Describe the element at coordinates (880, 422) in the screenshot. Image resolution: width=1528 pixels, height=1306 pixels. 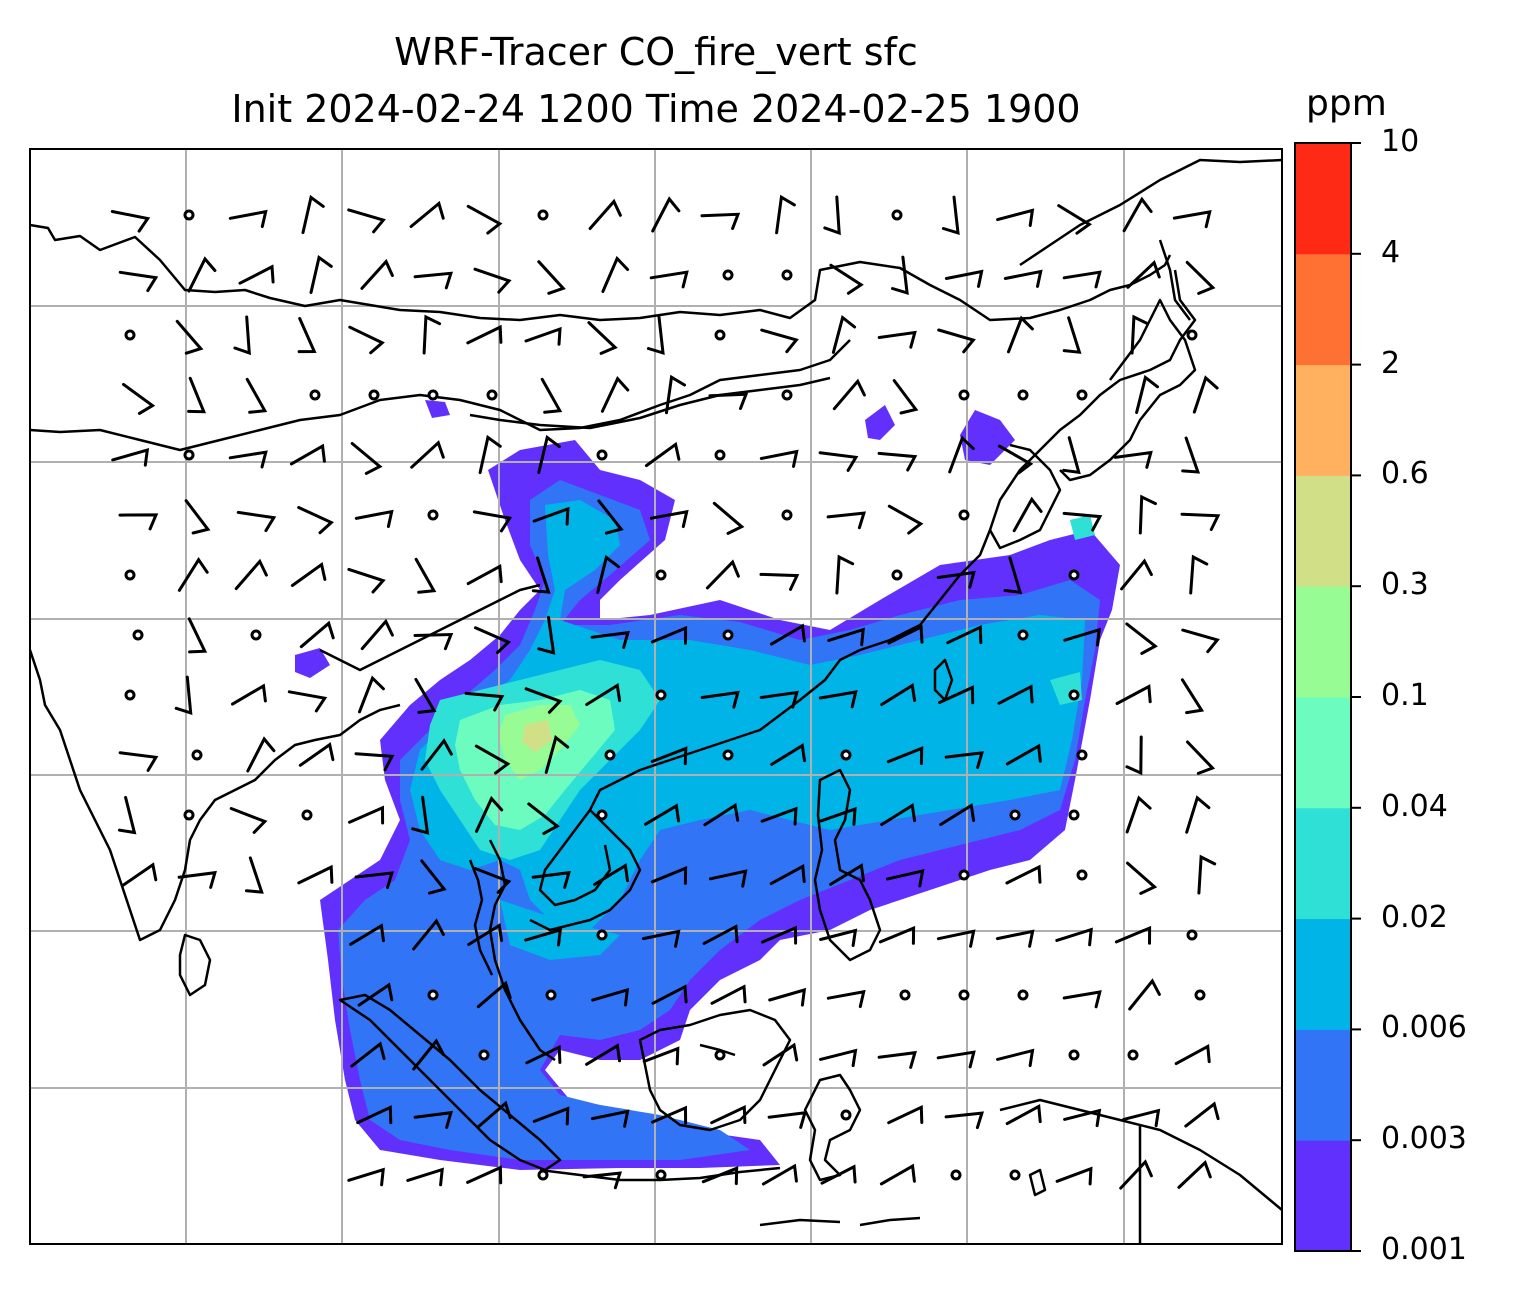
I see `tracer-band-0001-n` at that location.